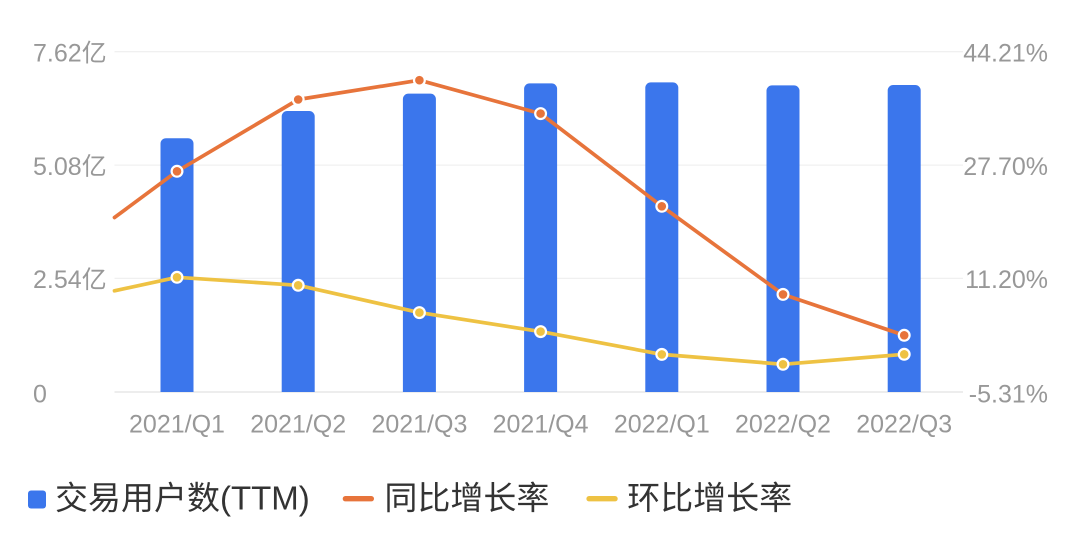  Describe the element at coordinates (1006, 280) in the screenshot. I see `svg-text: 11.20%` at that location.